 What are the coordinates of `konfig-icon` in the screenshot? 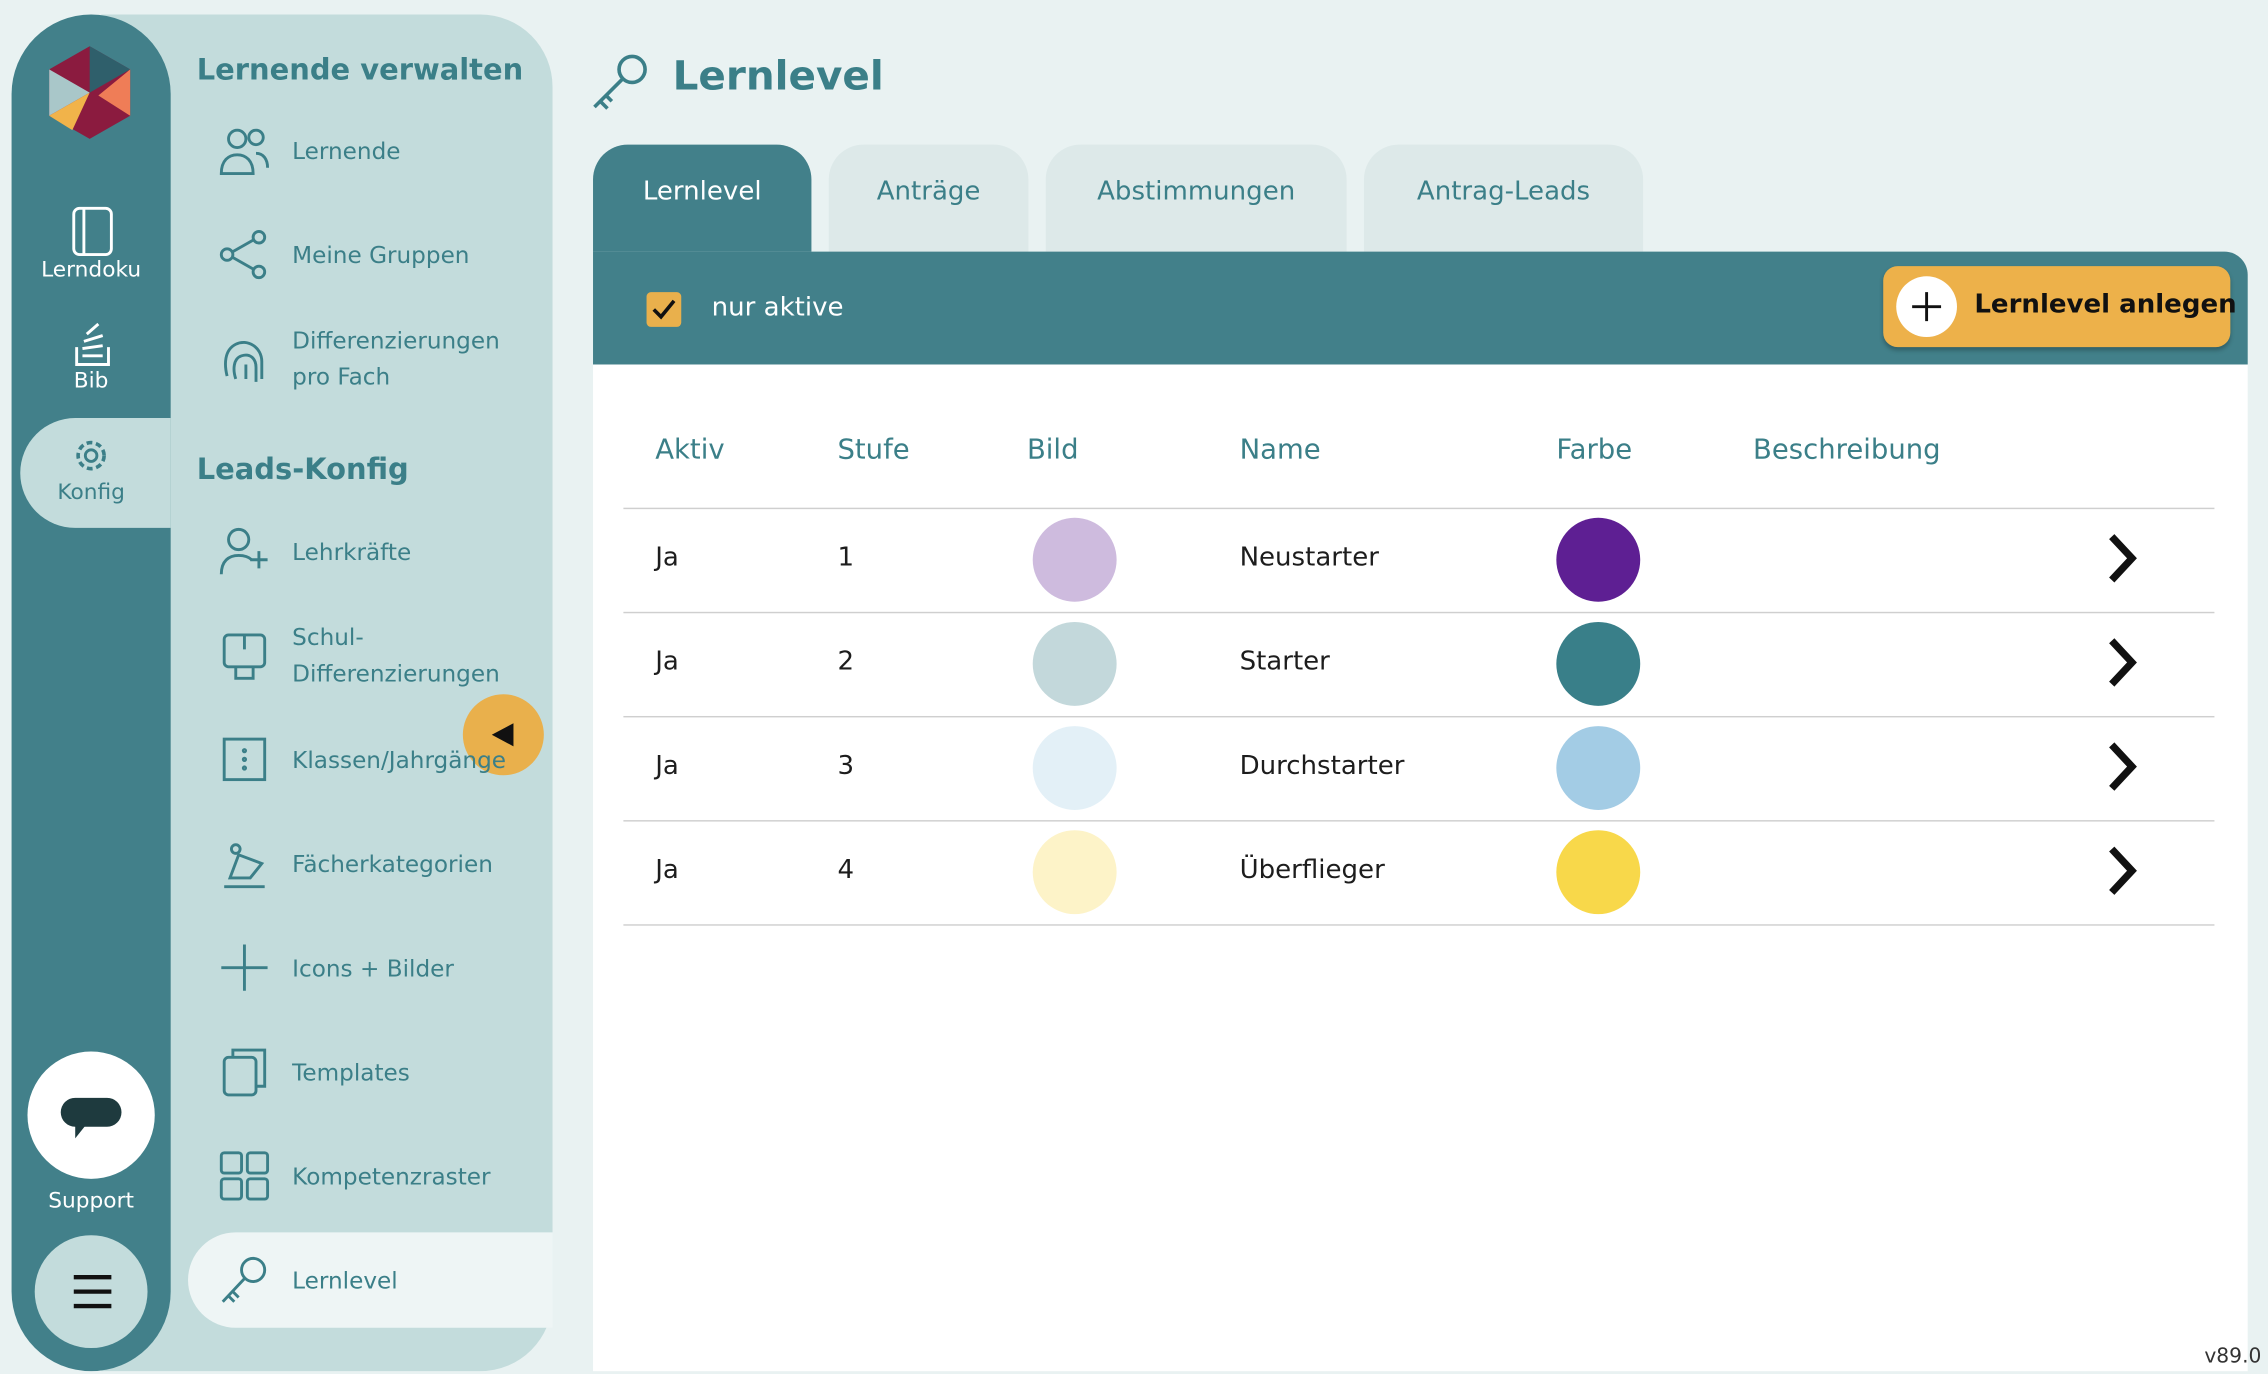 It's located at (91, 455).